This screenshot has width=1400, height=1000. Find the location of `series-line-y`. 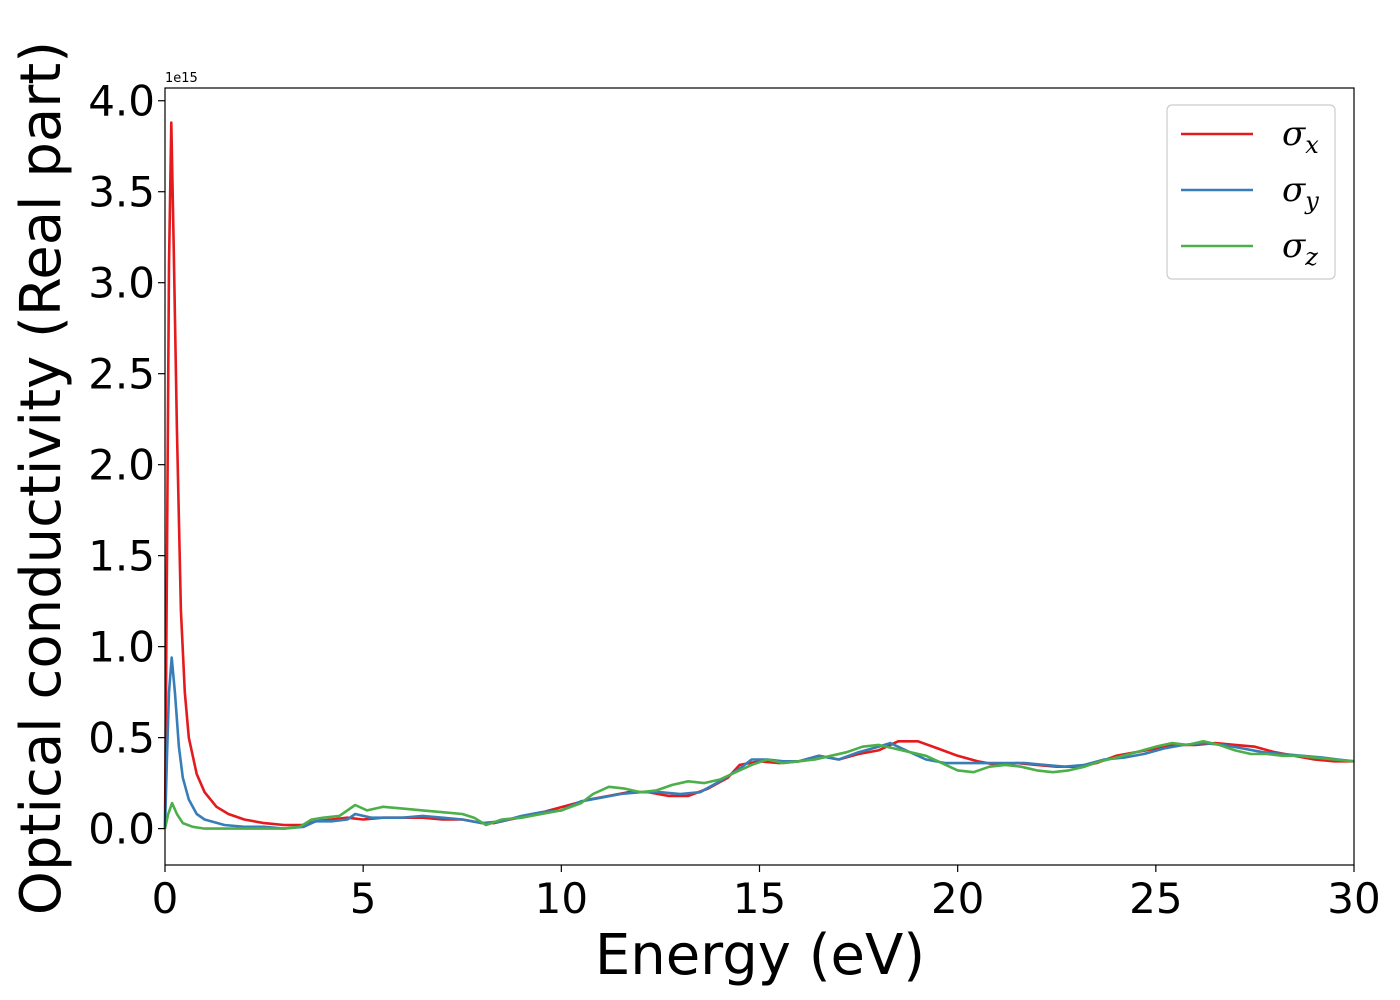

series-line-y is located at coordinates (759, 743).